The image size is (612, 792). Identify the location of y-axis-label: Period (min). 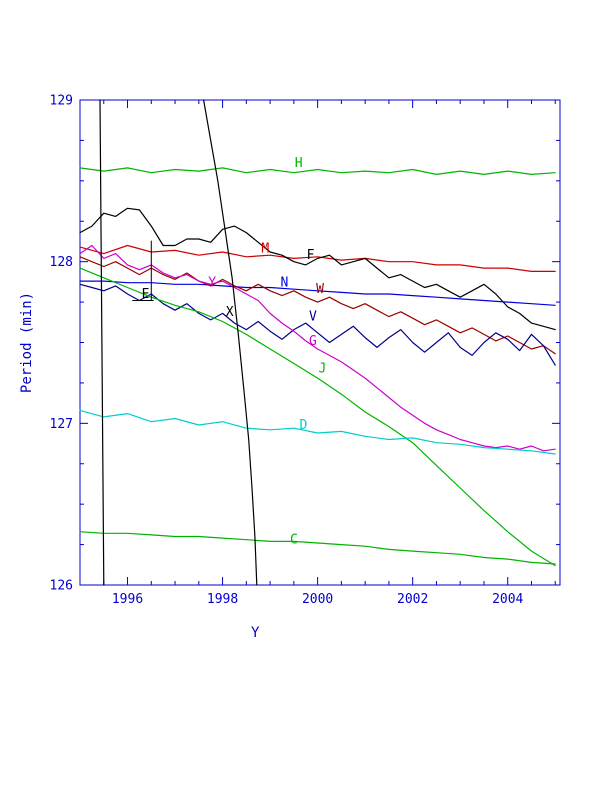
(27, 342).